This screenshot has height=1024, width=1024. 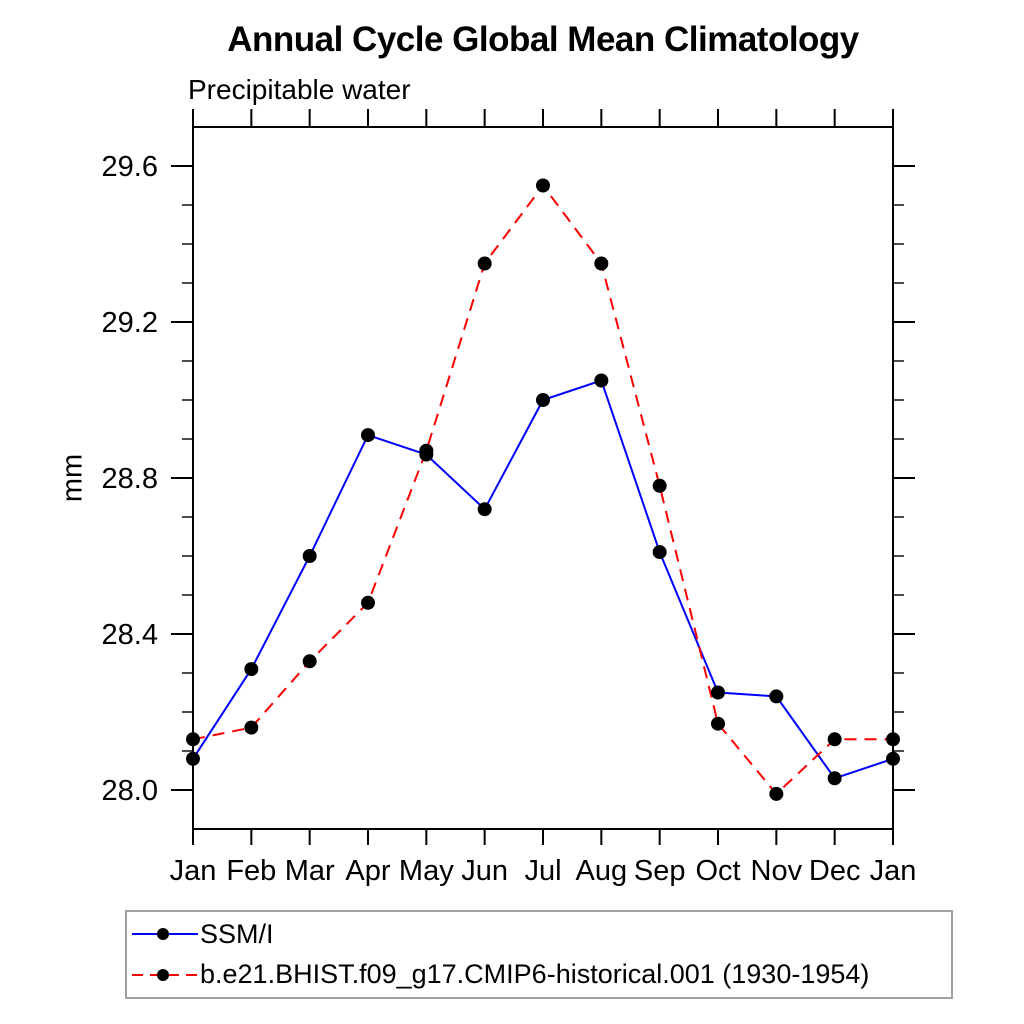 What do you see at coordinates (130, 791) in the screenshot?
I see `y-tick-label: 28.0` at bounding box center [130, 791].